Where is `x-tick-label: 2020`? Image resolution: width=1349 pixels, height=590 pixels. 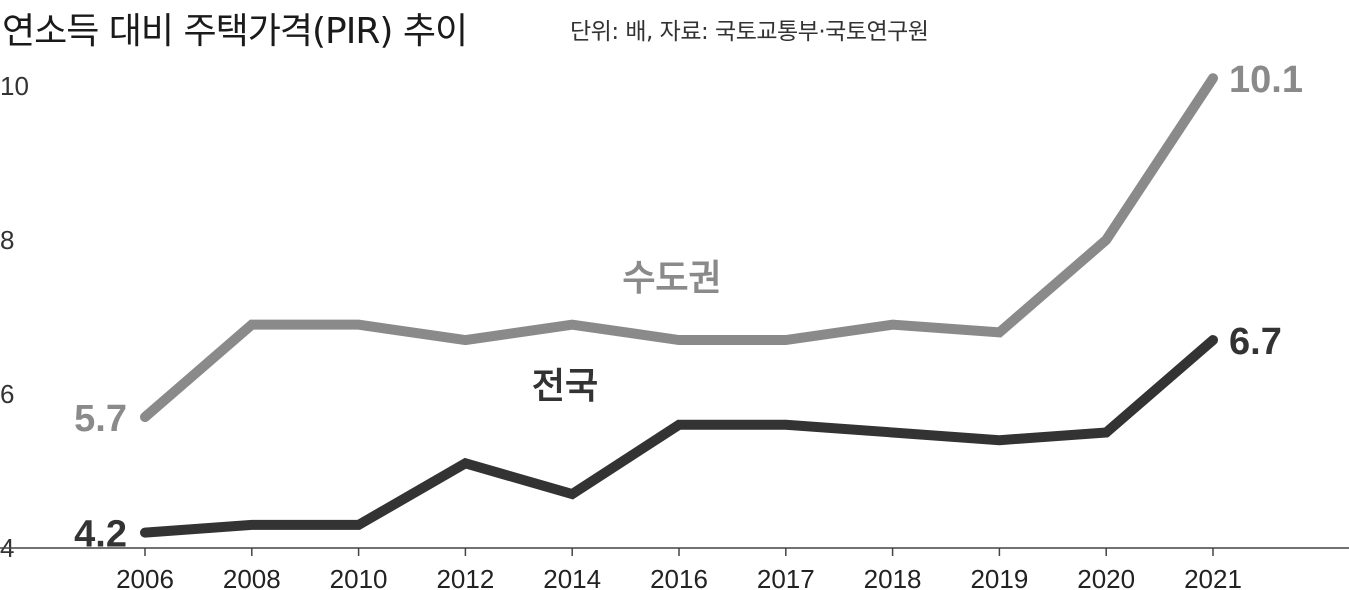
x-tick-label: 2020 is located at coordinates (1106, 577).